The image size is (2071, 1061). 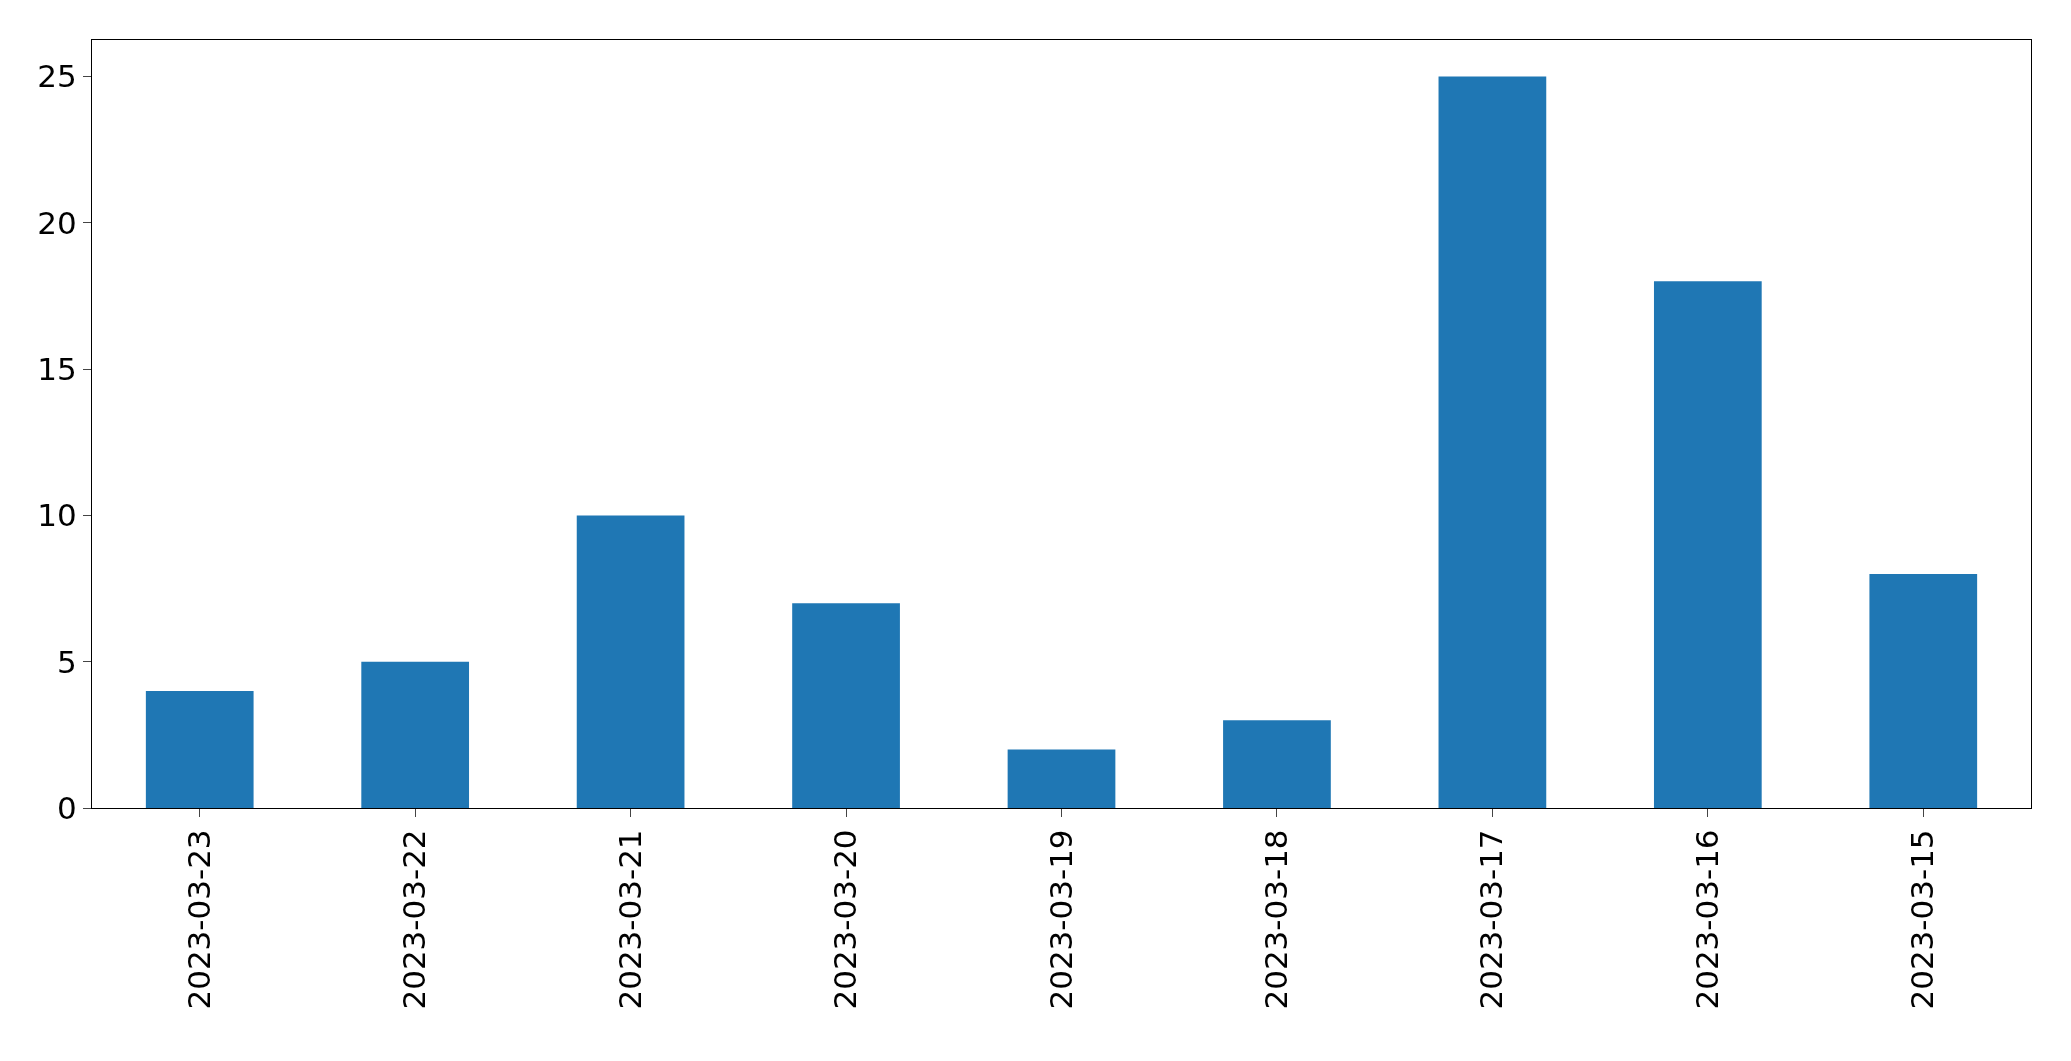 What do you see at coordinates (57, 368) in the screenshot?
I see `y-tick-label: 15` at bounding box center [57, 368].